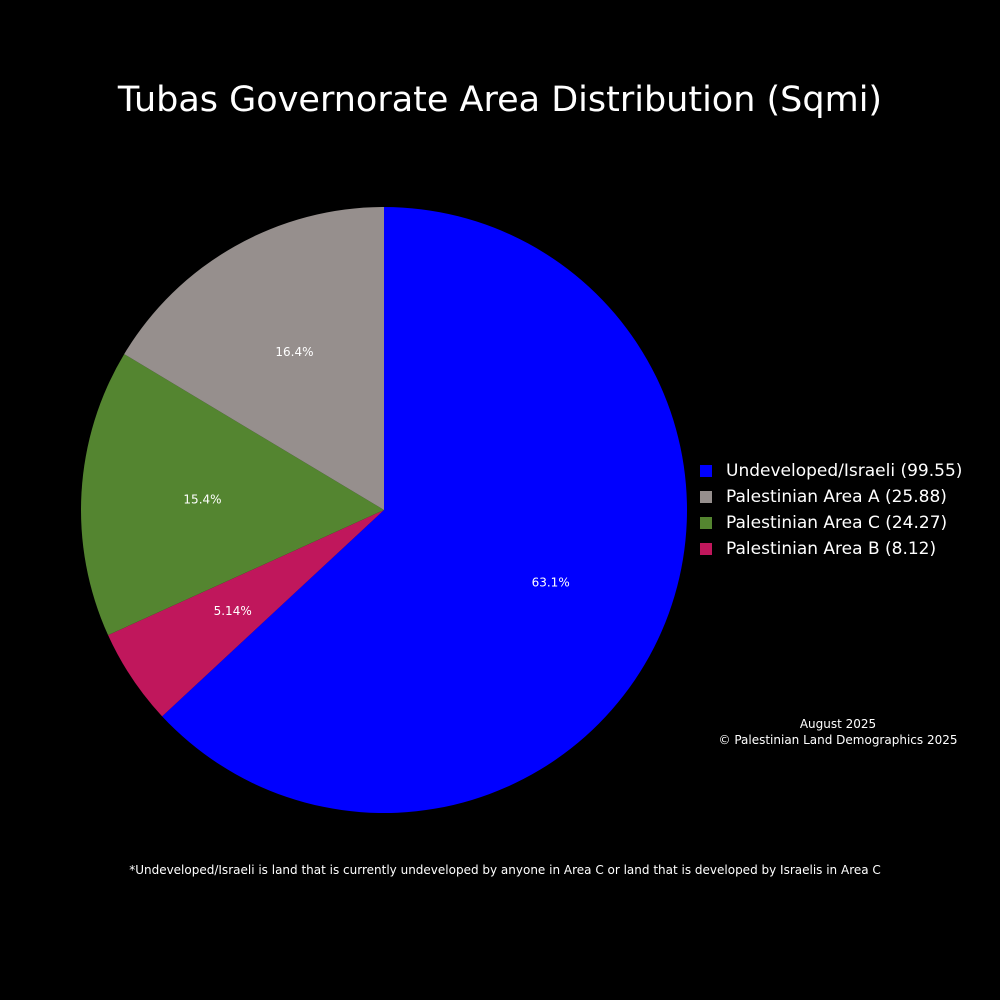 The width and height of the screenshot is (1000, 1000). I want to click on pie-slice-palestinian-area-c, so click(232, 495).